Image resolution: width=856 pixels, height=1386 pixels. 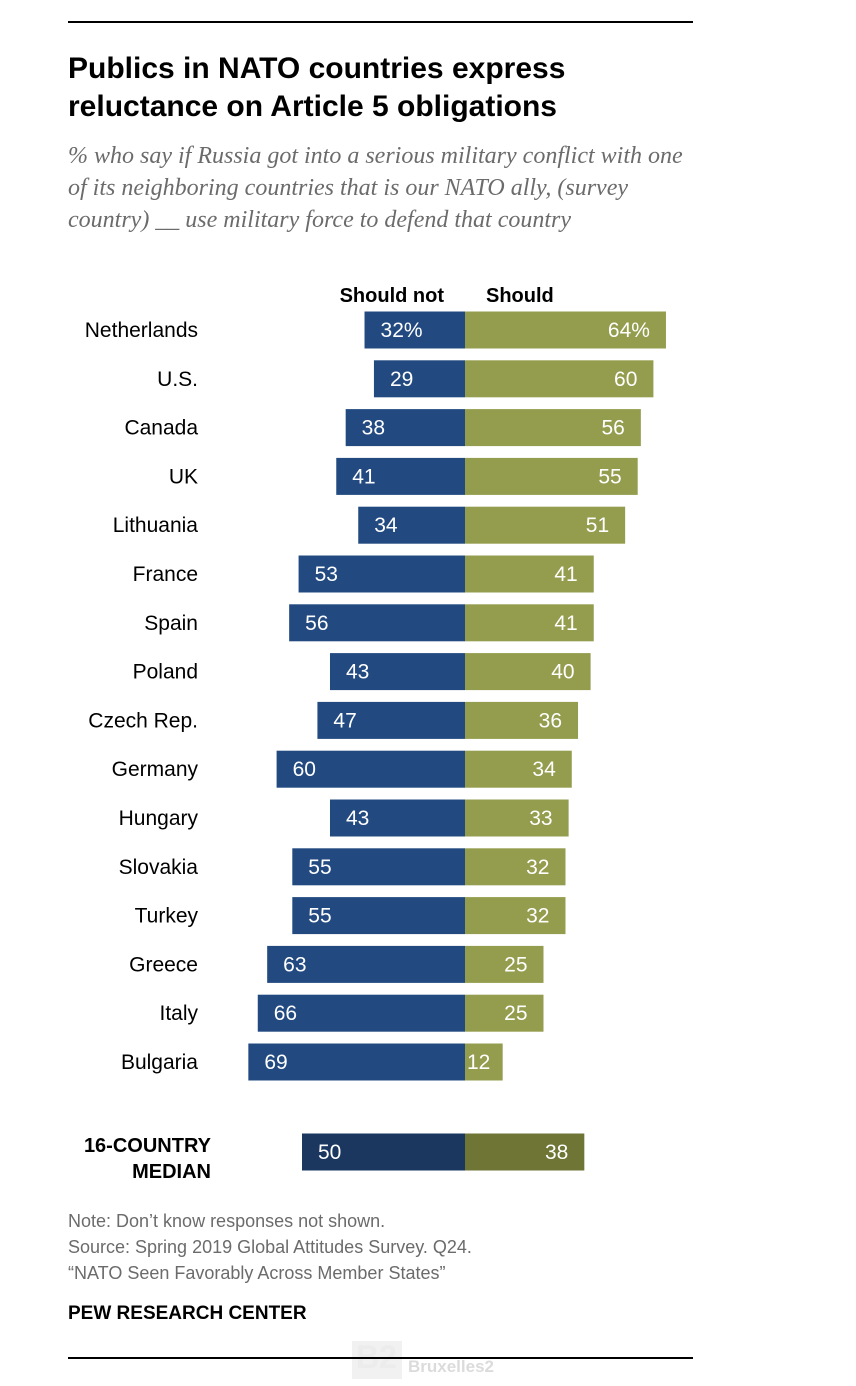 I want to click on category-label: Czech Rep., so click(x=143, y=720).